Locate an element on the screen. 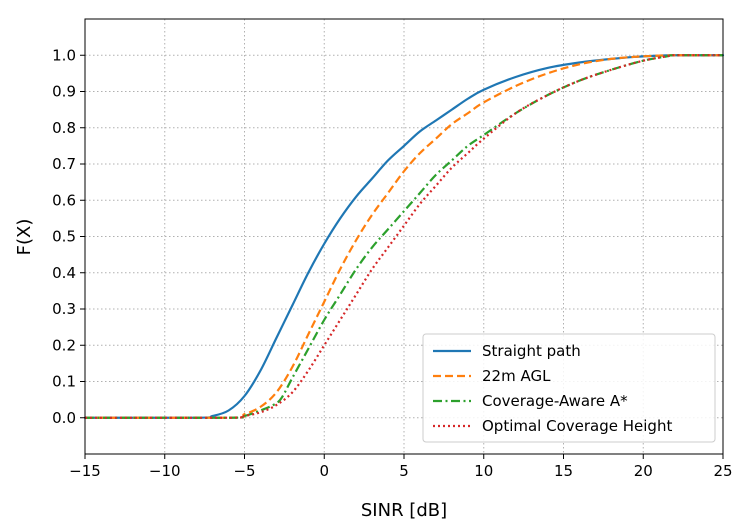 The height and width of the screenshot is (530, 747). legend-label-22m-agl: 22m AGL is located at coordinates (516, 376).